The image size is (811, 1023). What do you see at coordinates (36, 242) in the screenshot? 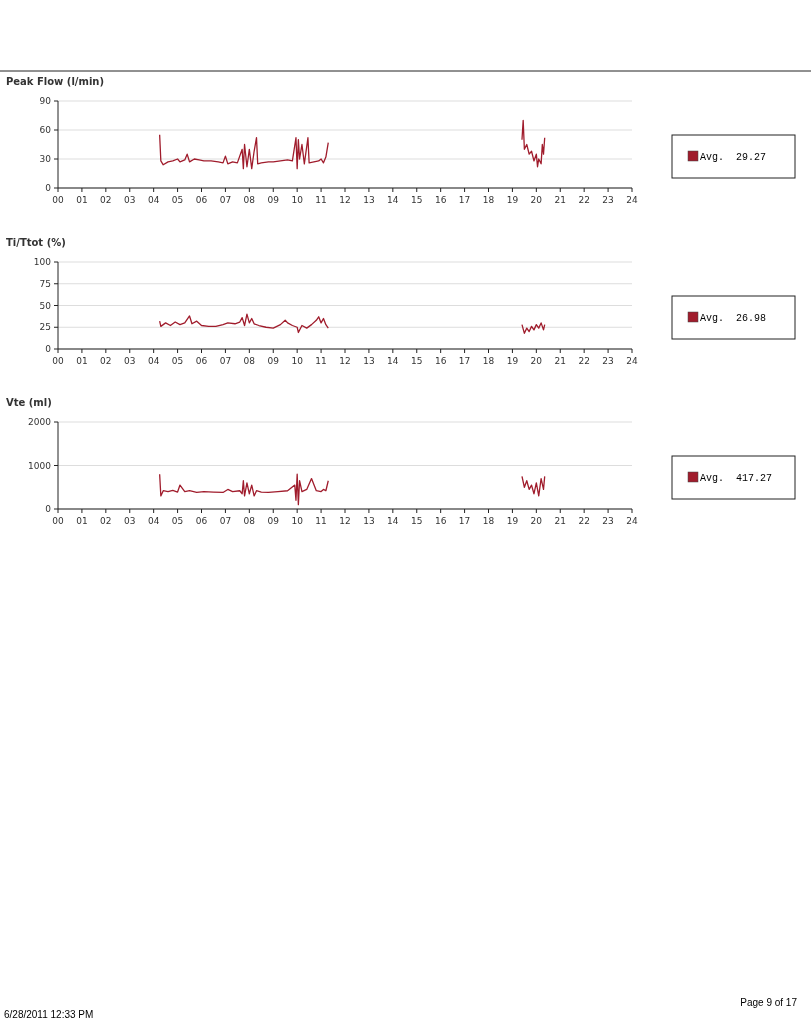
I see `chart-title: Ti/Ttot (%)` at bounding box center [36, 242].